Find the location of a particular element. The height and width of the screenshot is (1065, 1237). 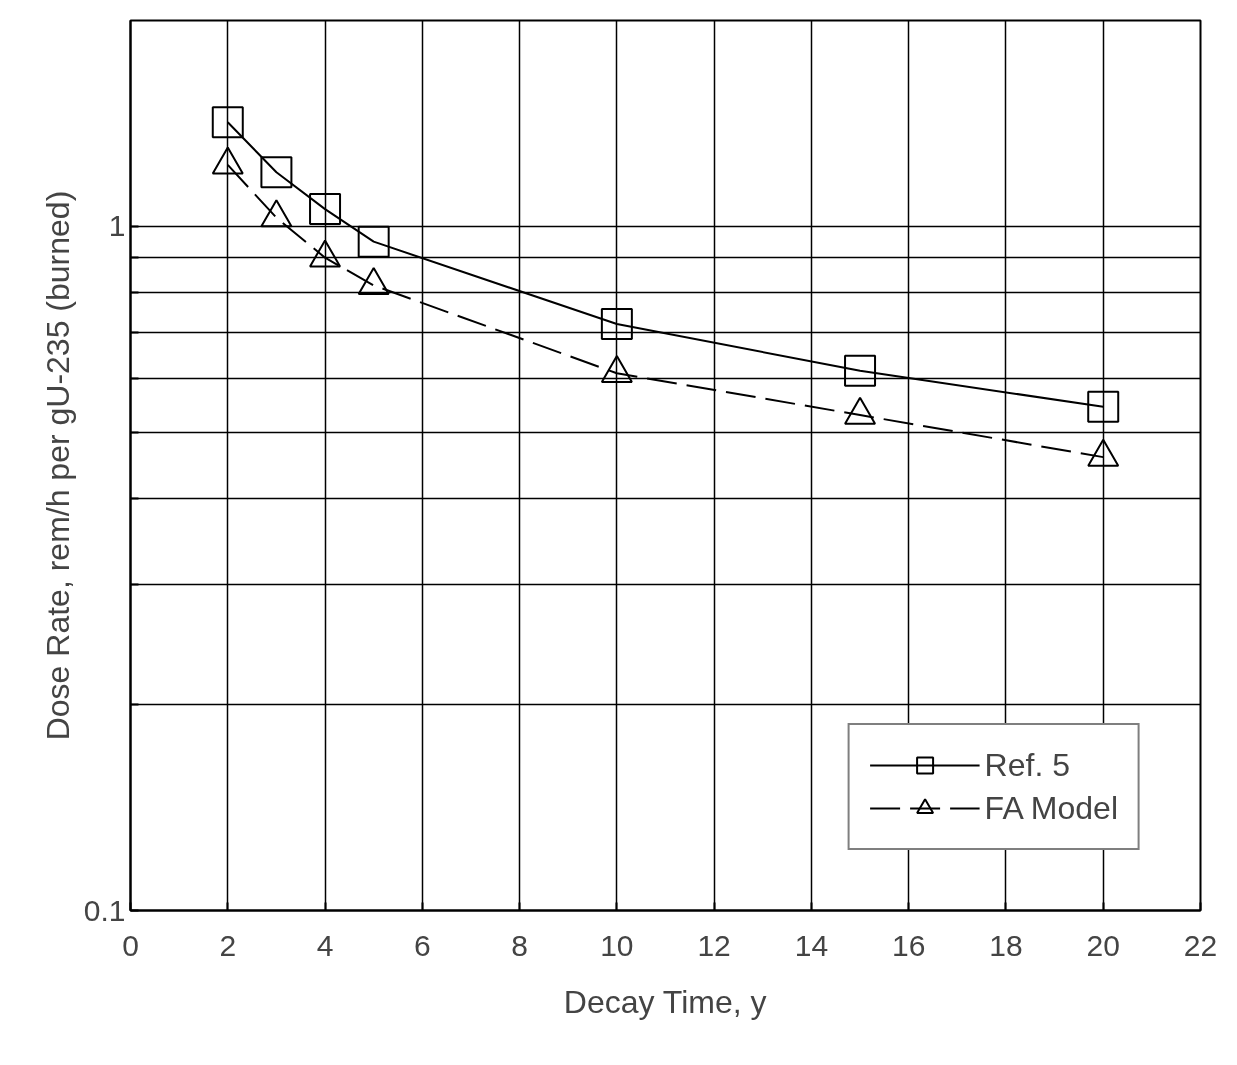

x-tick-label: 6 is located at coordinates (422, 945).